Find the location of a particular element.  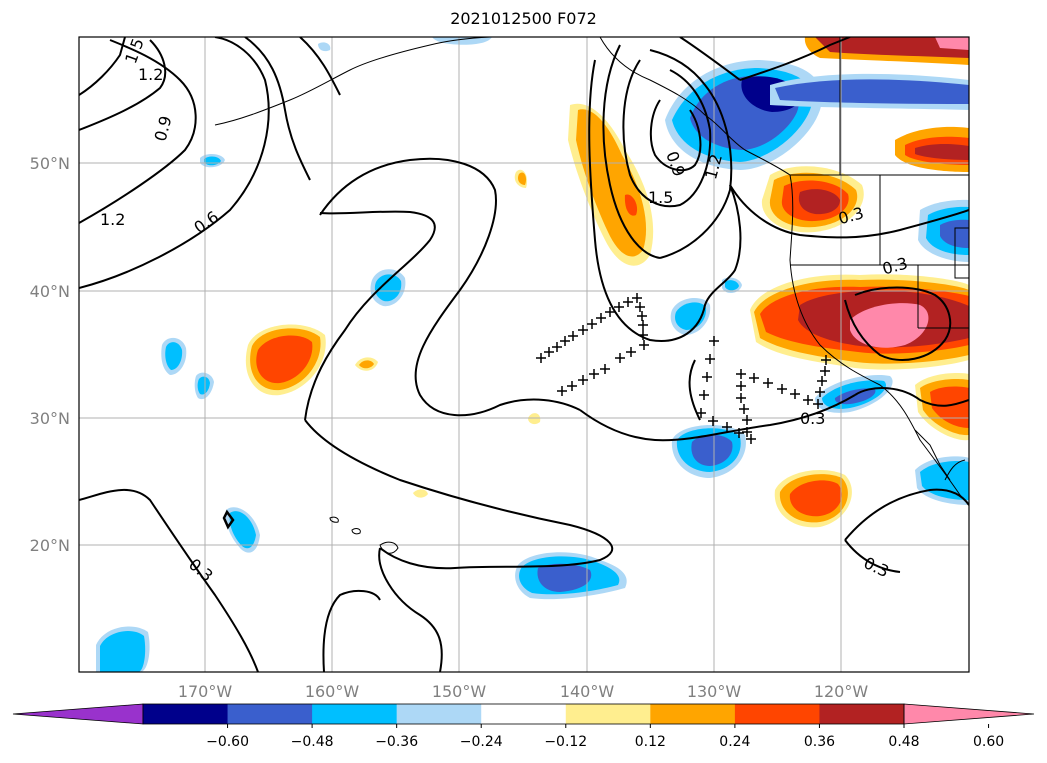

lat-label: 40°N is located at coordinates (50, 291).